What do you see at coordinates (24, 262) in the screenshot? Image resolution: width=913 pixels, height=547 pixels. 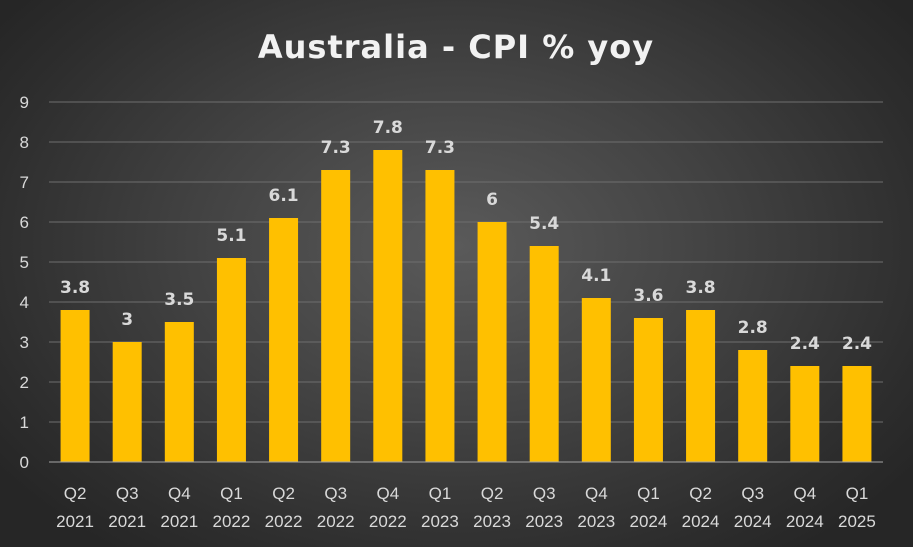 I see `y-tick-label: 5` at bounding box center [24, 262].